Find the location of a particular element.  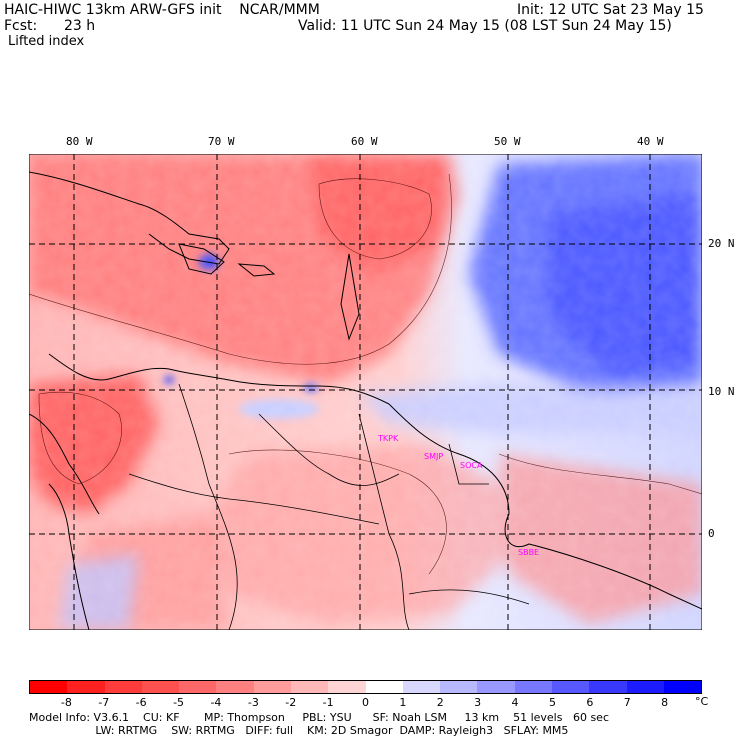

lon-label-60w: 60 W is located at coordinates (364, 141).